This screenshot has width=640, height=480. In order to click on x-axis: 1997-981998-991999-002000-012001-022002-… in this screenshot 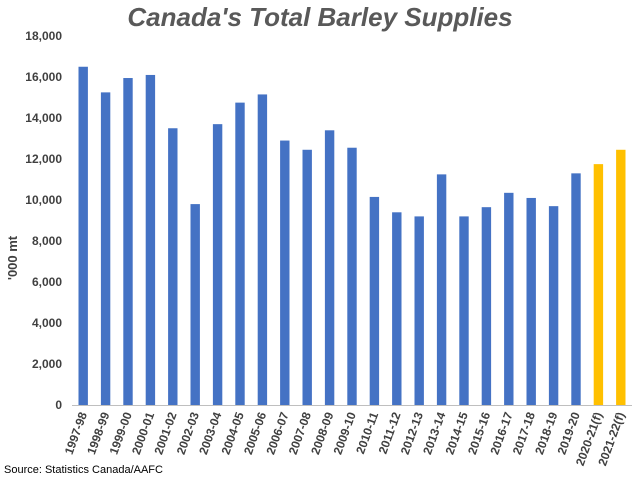, I will do `click(347, 436)`.